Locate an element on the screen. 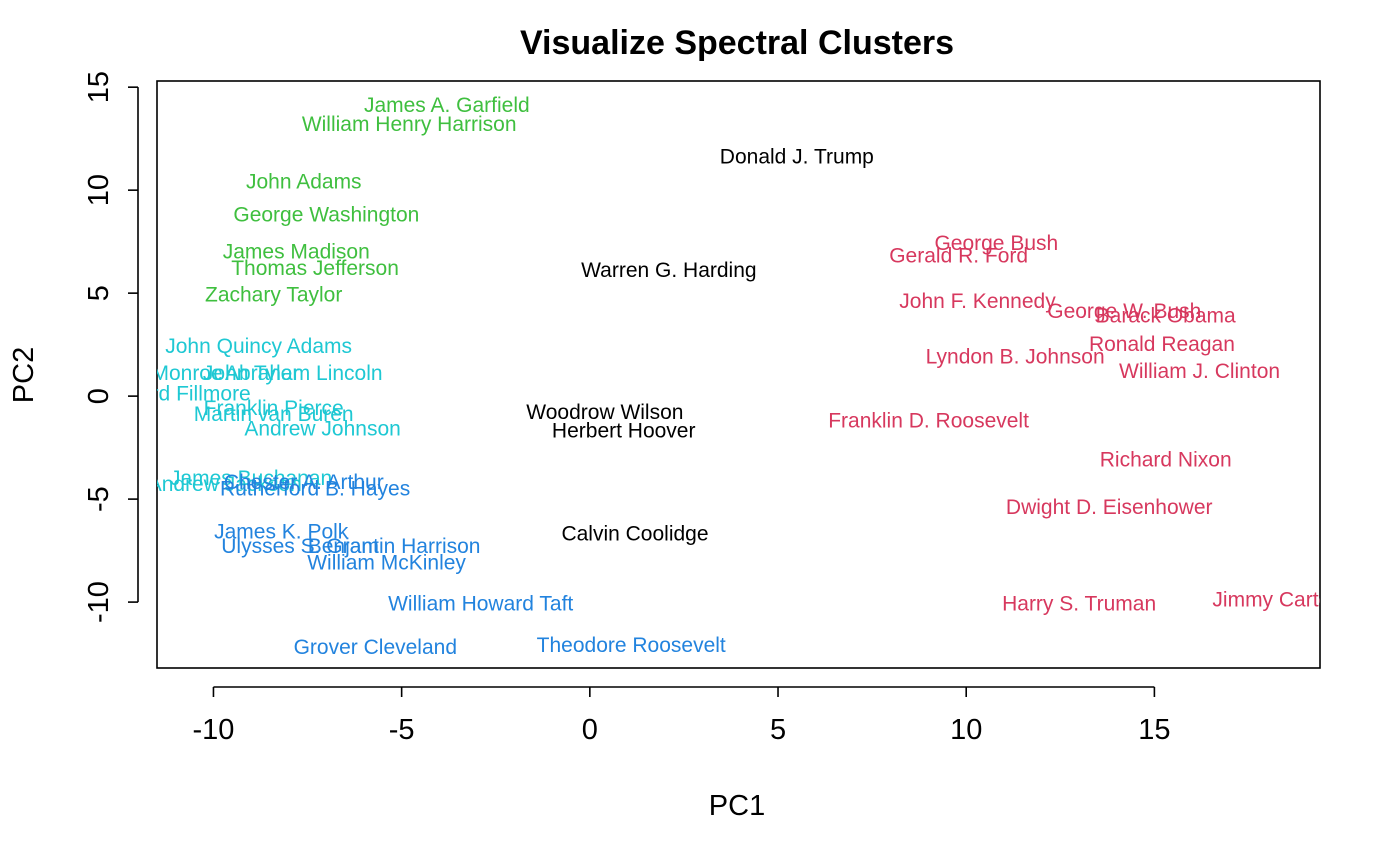 This screenshot has width=1400, height=865. point-label: William J. Clinton is located at coordinates (1199, 371).